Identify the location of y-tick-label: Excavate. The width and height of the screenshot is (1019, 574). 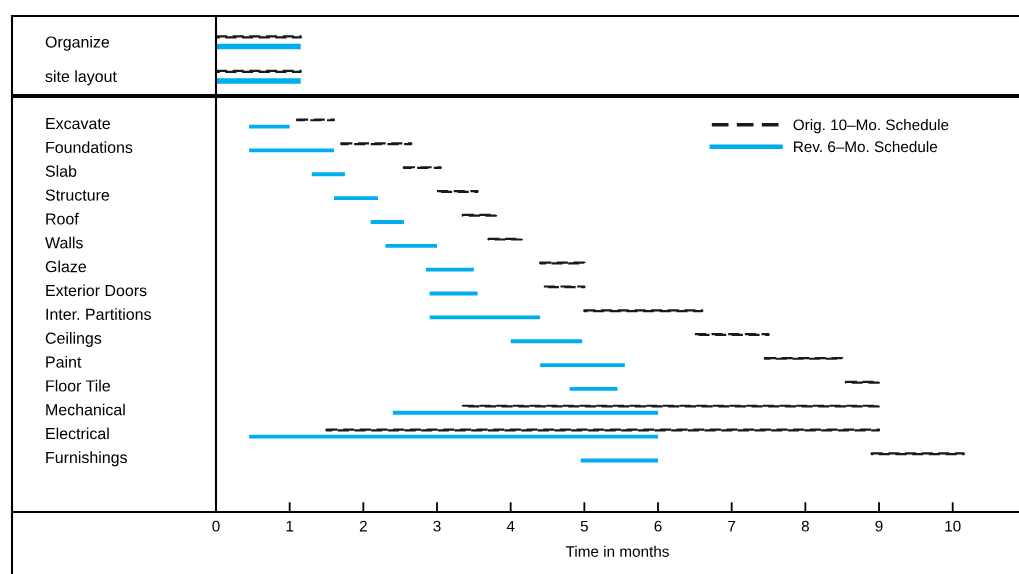
(78, 124).